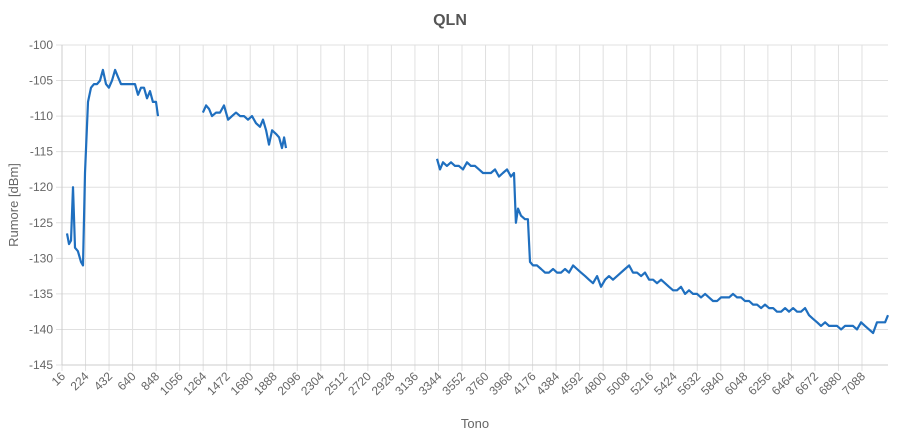  Describe the element at coordinates (475, 423) in the screenshot. I see `x-axis-label: Tono` at that location.